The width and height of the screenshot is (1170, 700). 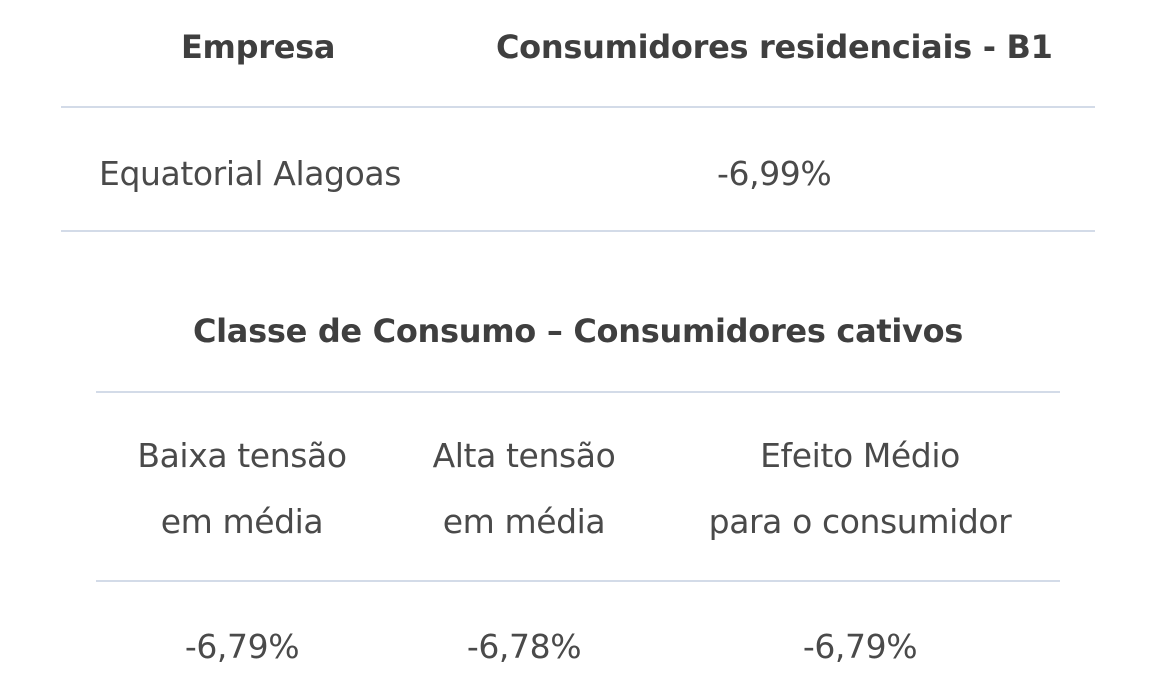 What do you see at coordinates (524, 646) in the screenshot?
I see `high-voltage-value-cell: -6,78%` at bounding box center [524, 646].